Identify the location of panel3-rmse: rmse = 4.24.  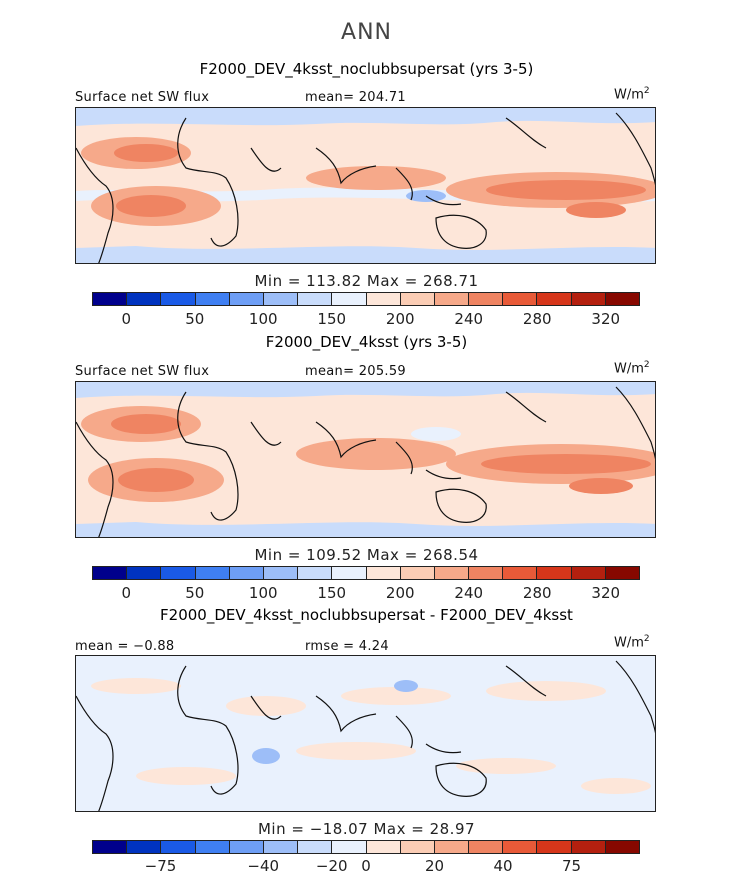
(347, 646).